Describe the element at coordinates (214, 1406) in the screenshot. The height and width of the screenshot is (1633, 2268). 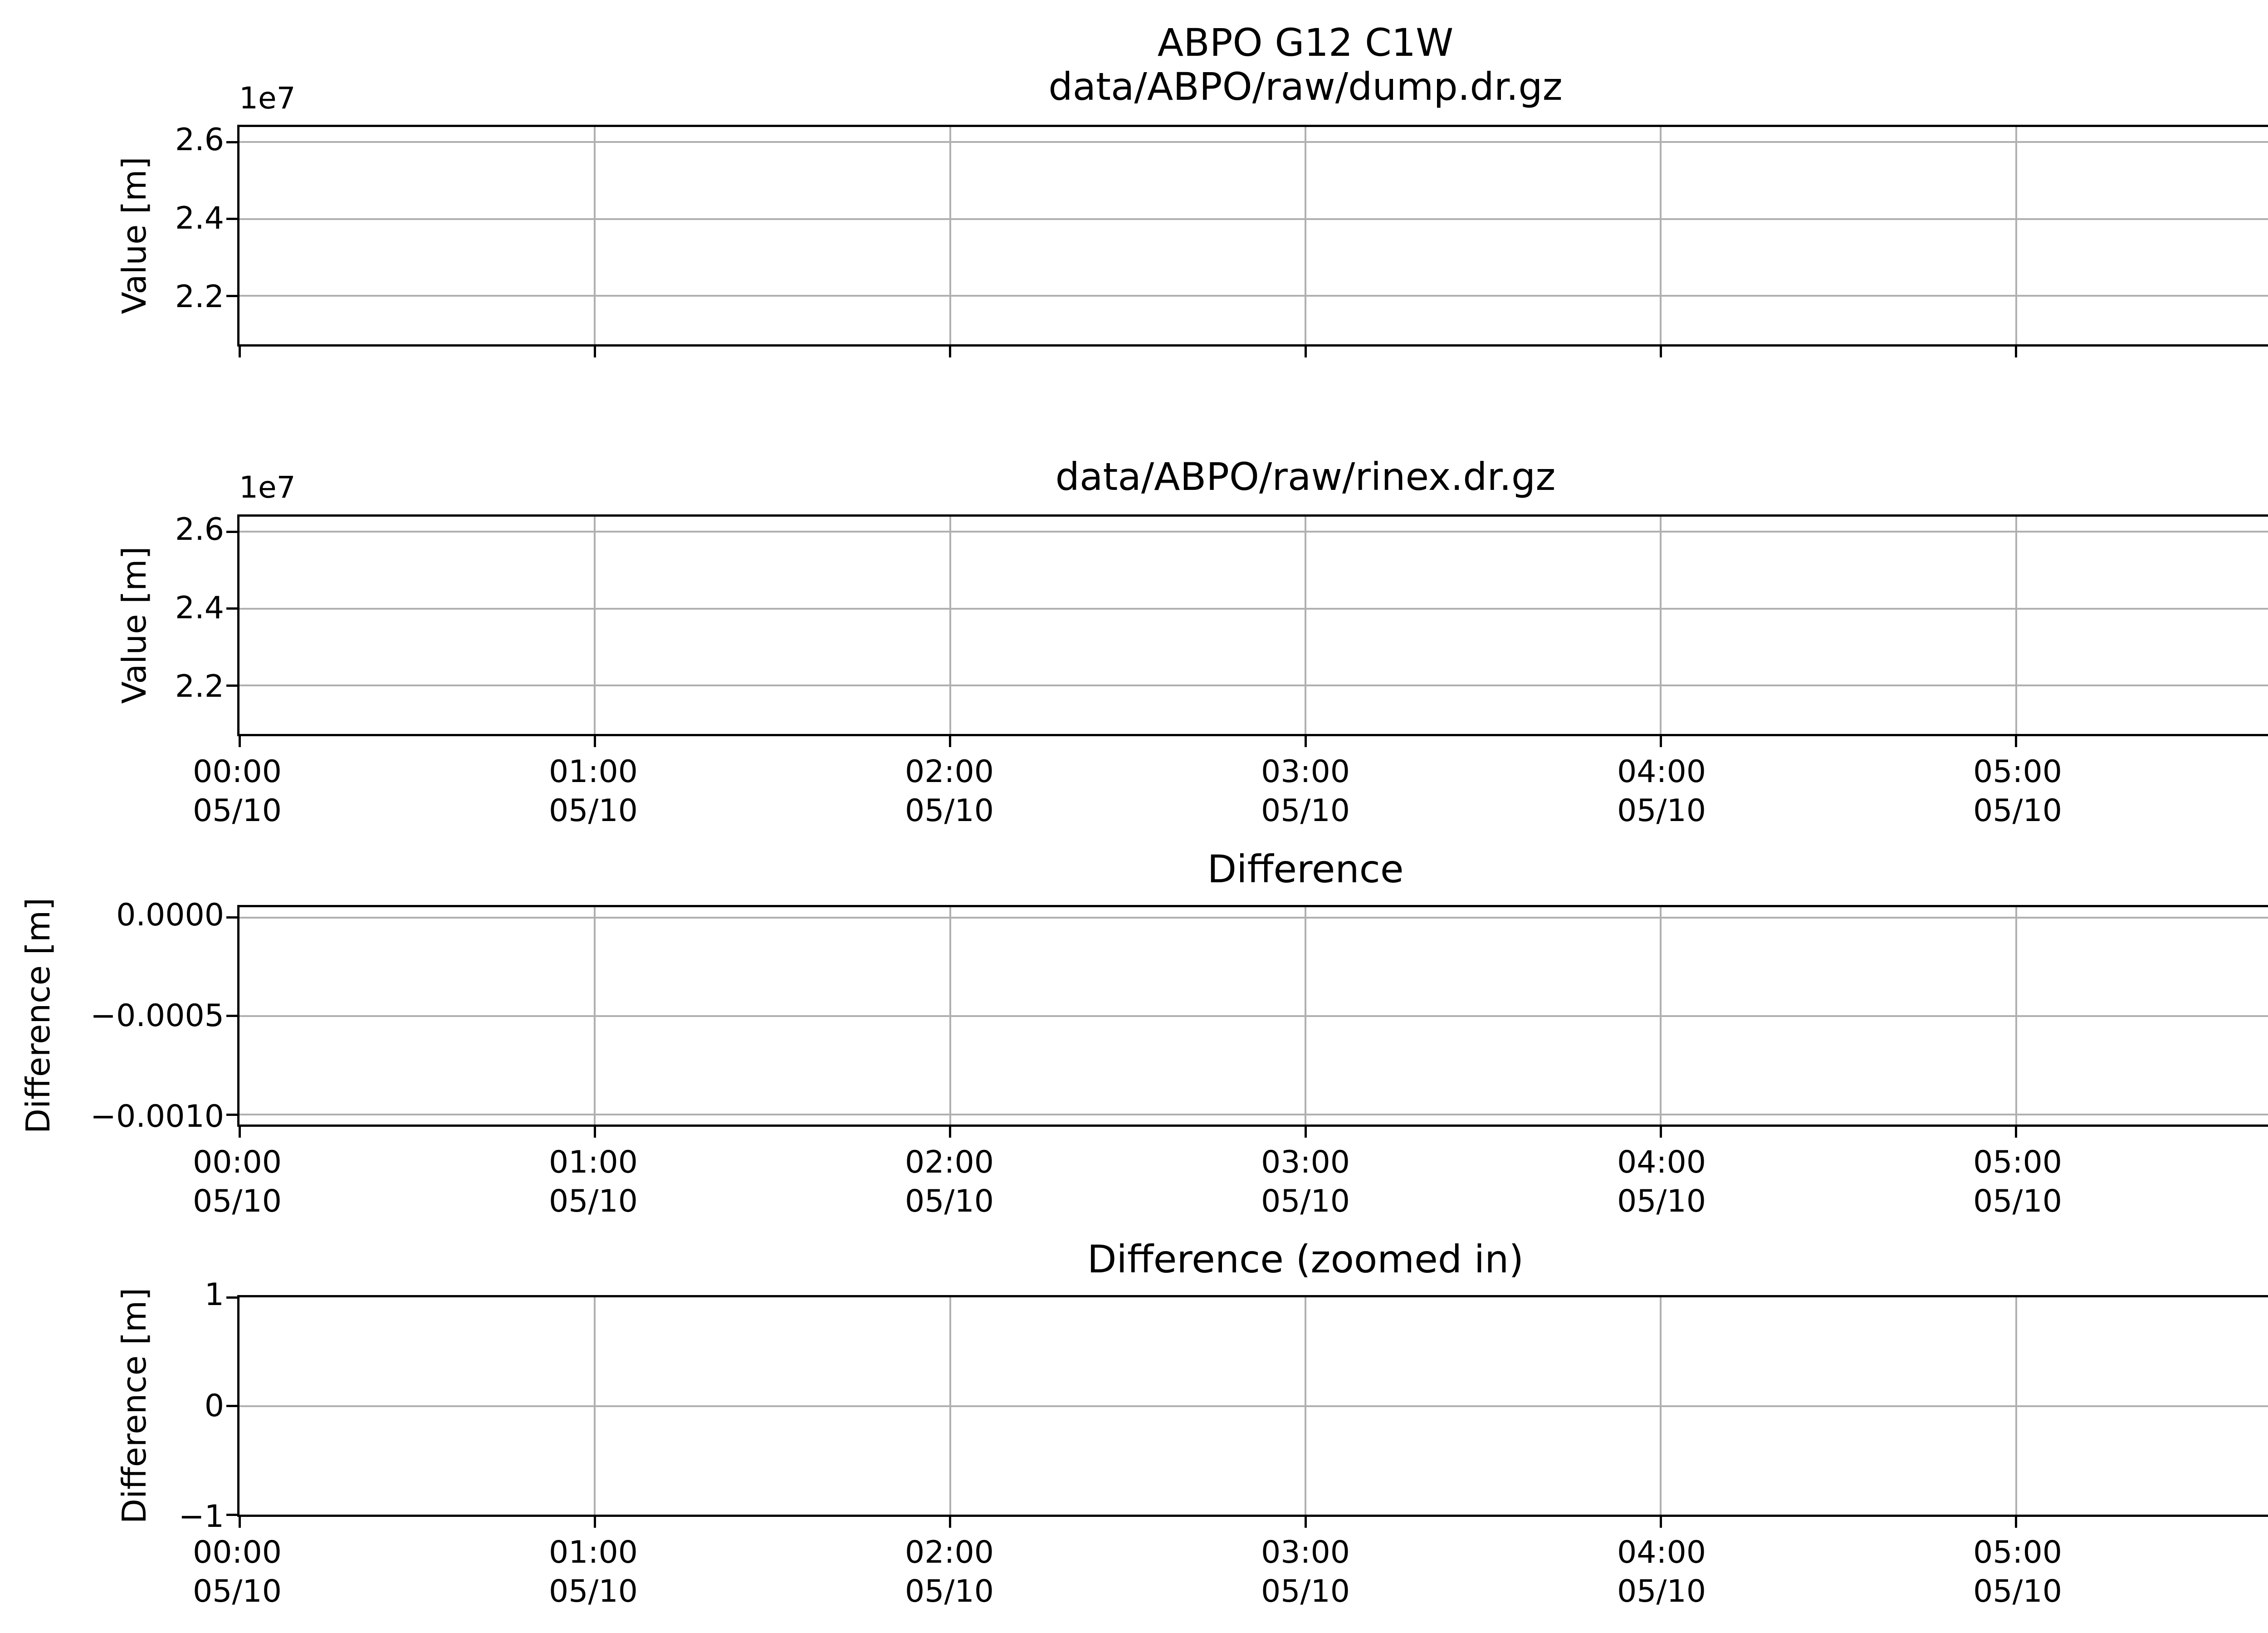
I see `y-tick-label: 0` at that location.